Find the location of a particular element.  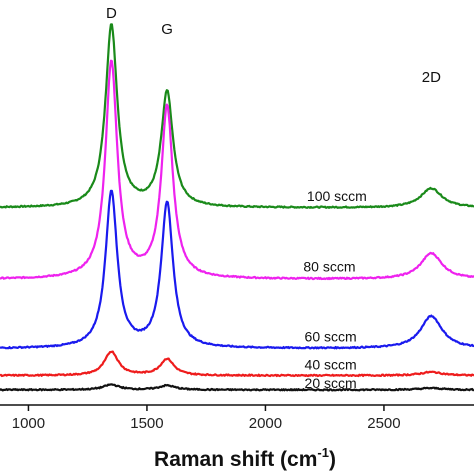

x-axis-title-superscript: -1 is located at coordinates (323, 452).